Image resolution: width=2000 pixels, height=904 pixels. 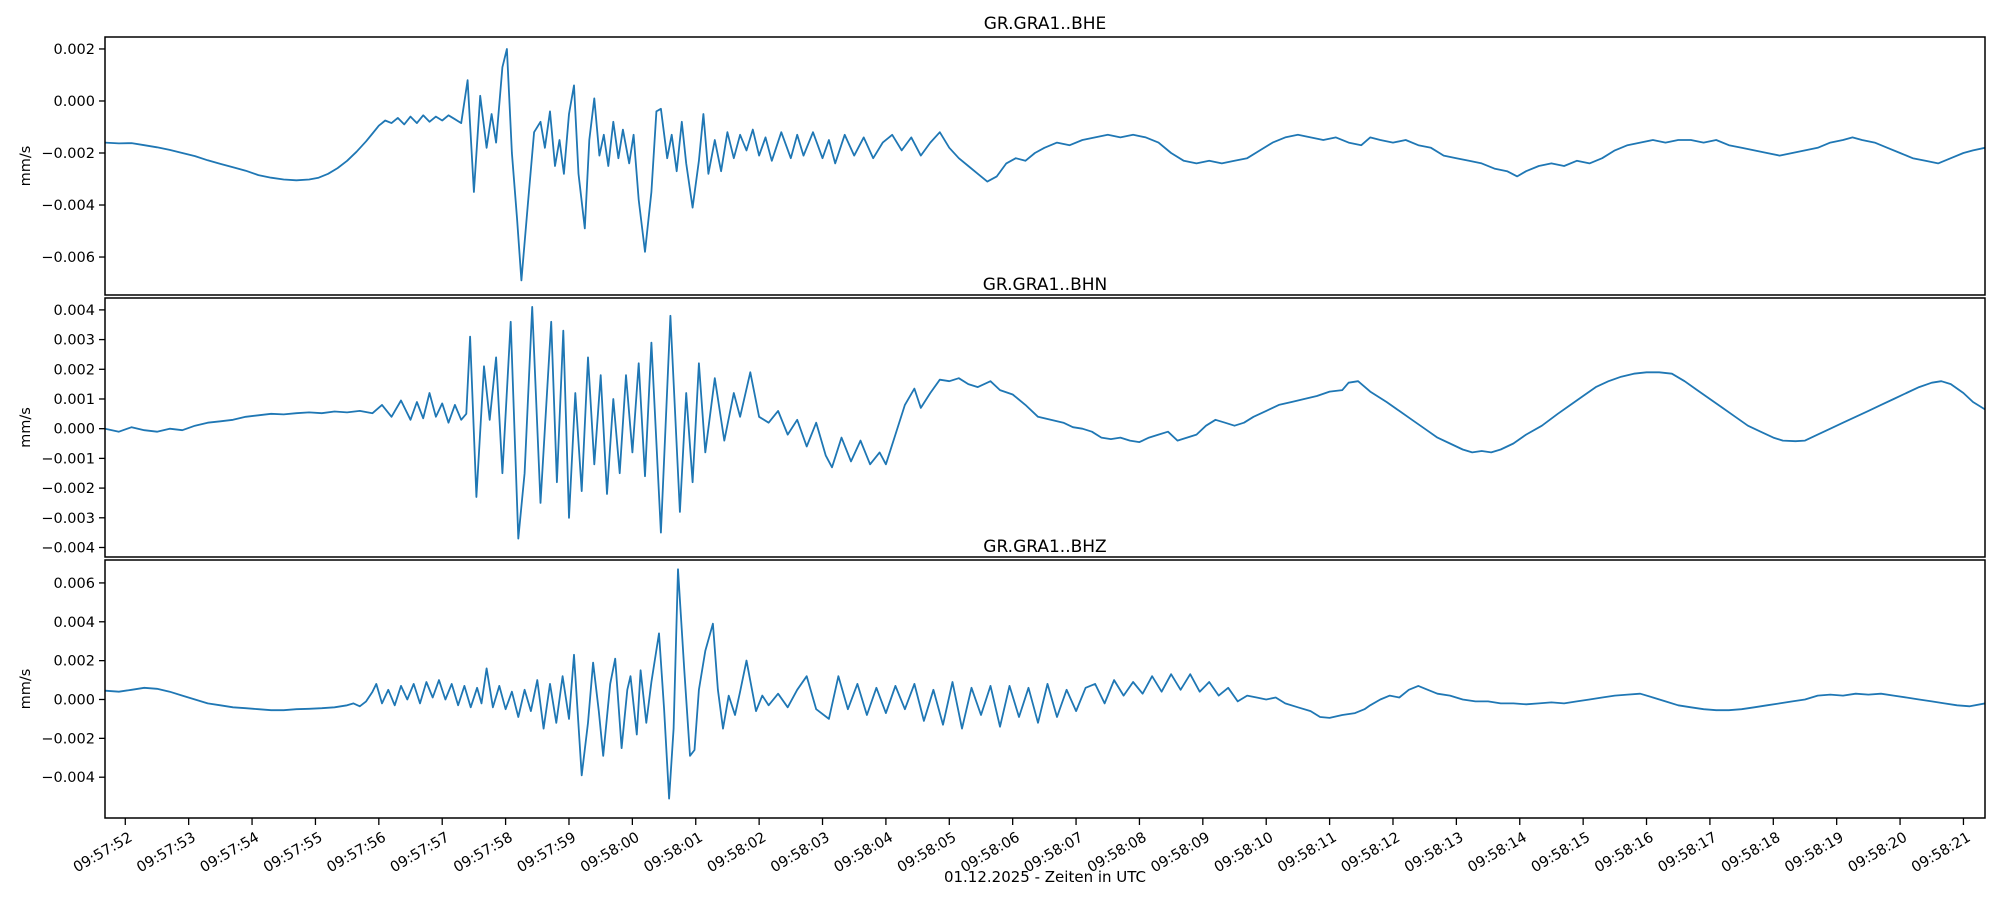 I want to click on y-tick-label: −0.003, so click(x=68, y=519).